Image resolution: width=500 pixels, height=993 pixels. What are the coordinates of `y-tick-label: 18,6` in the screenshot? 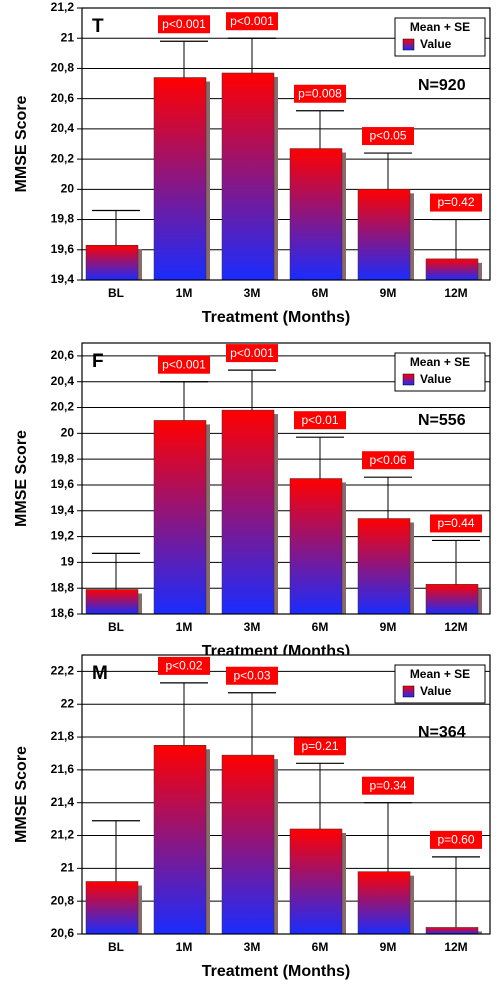 It's located at (63, 613).